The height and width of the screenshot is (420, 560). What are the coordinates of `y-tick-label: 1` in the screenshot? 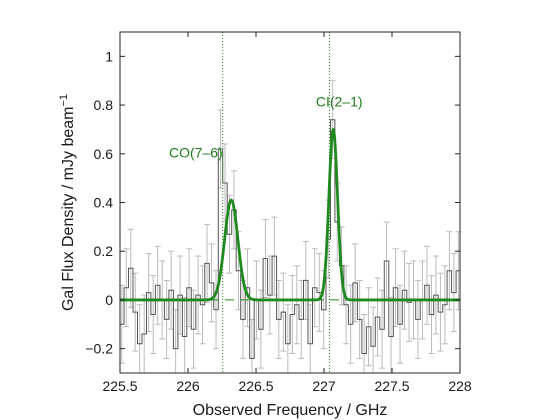 It's located at (109, 56).